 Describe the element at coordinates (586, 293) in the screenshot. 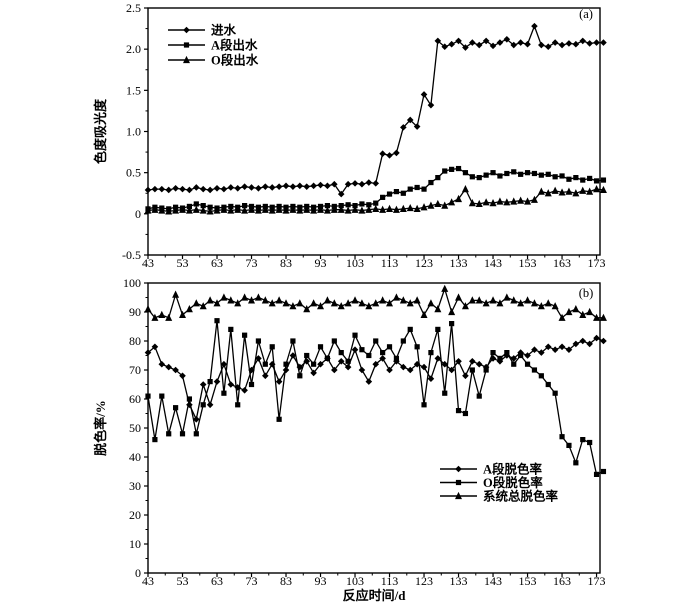

I see `panel-label: (b)` at that location.